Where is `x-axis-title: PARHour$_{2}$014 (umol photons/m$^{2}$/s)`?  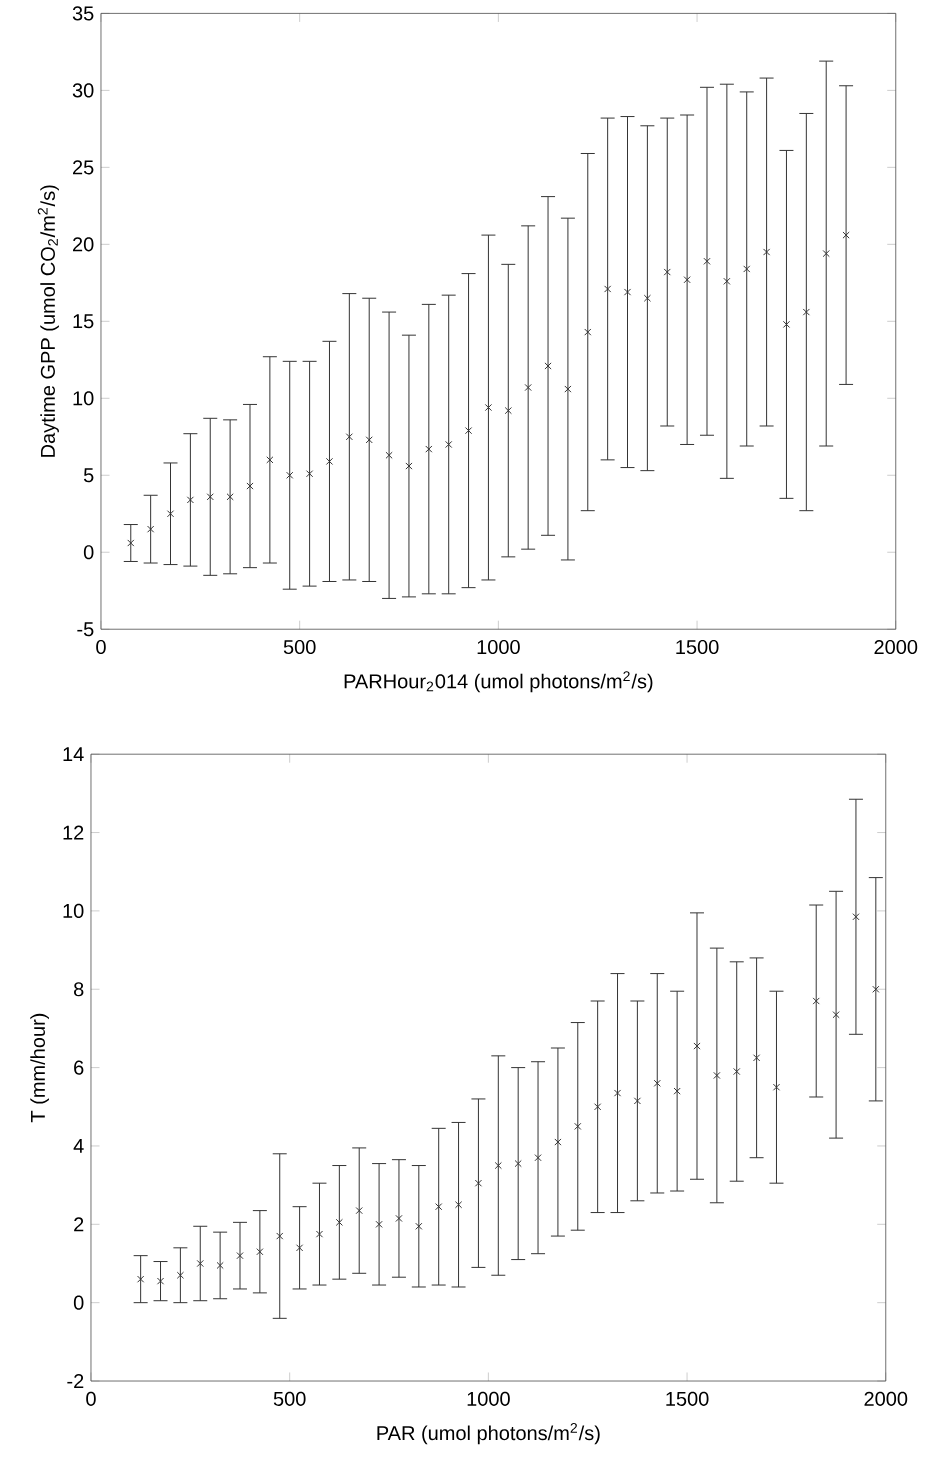
x-axis-title: PARHour$_{2}$014 (umol photons/m$^{2}$/s) is located at coordinates (498, 682).